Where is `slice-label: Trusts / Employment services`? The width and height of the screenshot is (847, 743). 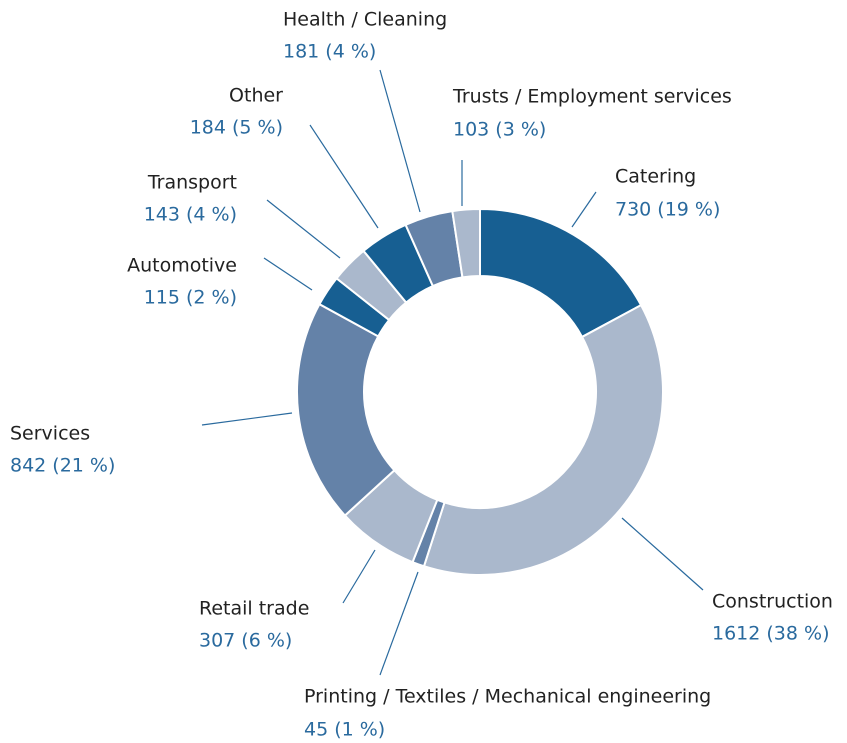 slice-label: Trusts / Employment services is located at coordinates (592, 97).